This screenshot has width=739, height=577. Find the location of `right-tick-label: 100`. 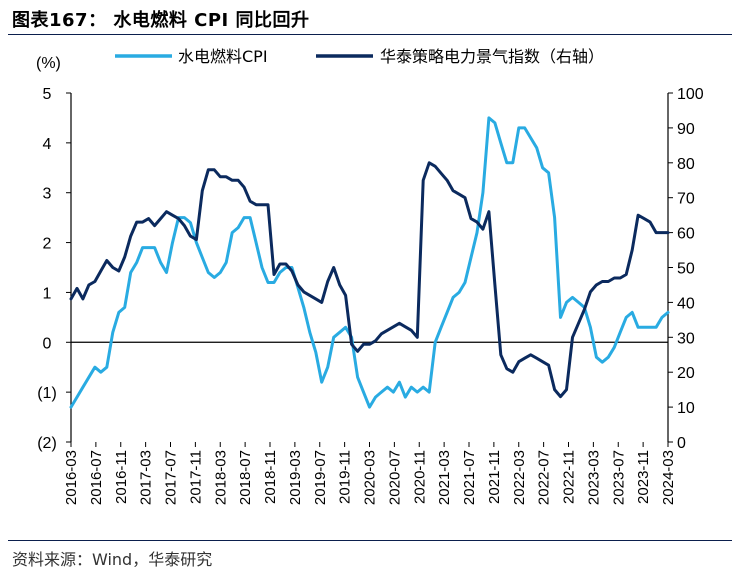

right-tick-label: 100 is located at coordinates (690, 94).